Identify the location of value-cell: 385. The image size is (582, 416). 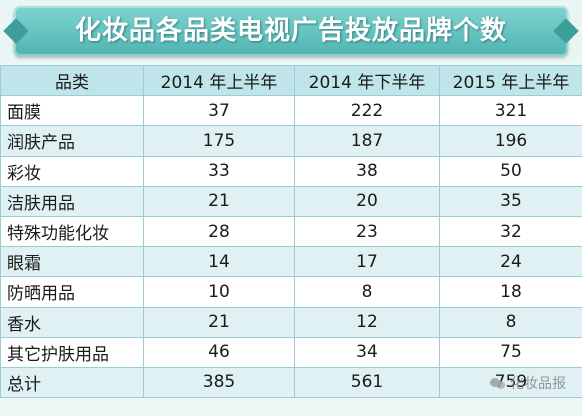
(219, 382).